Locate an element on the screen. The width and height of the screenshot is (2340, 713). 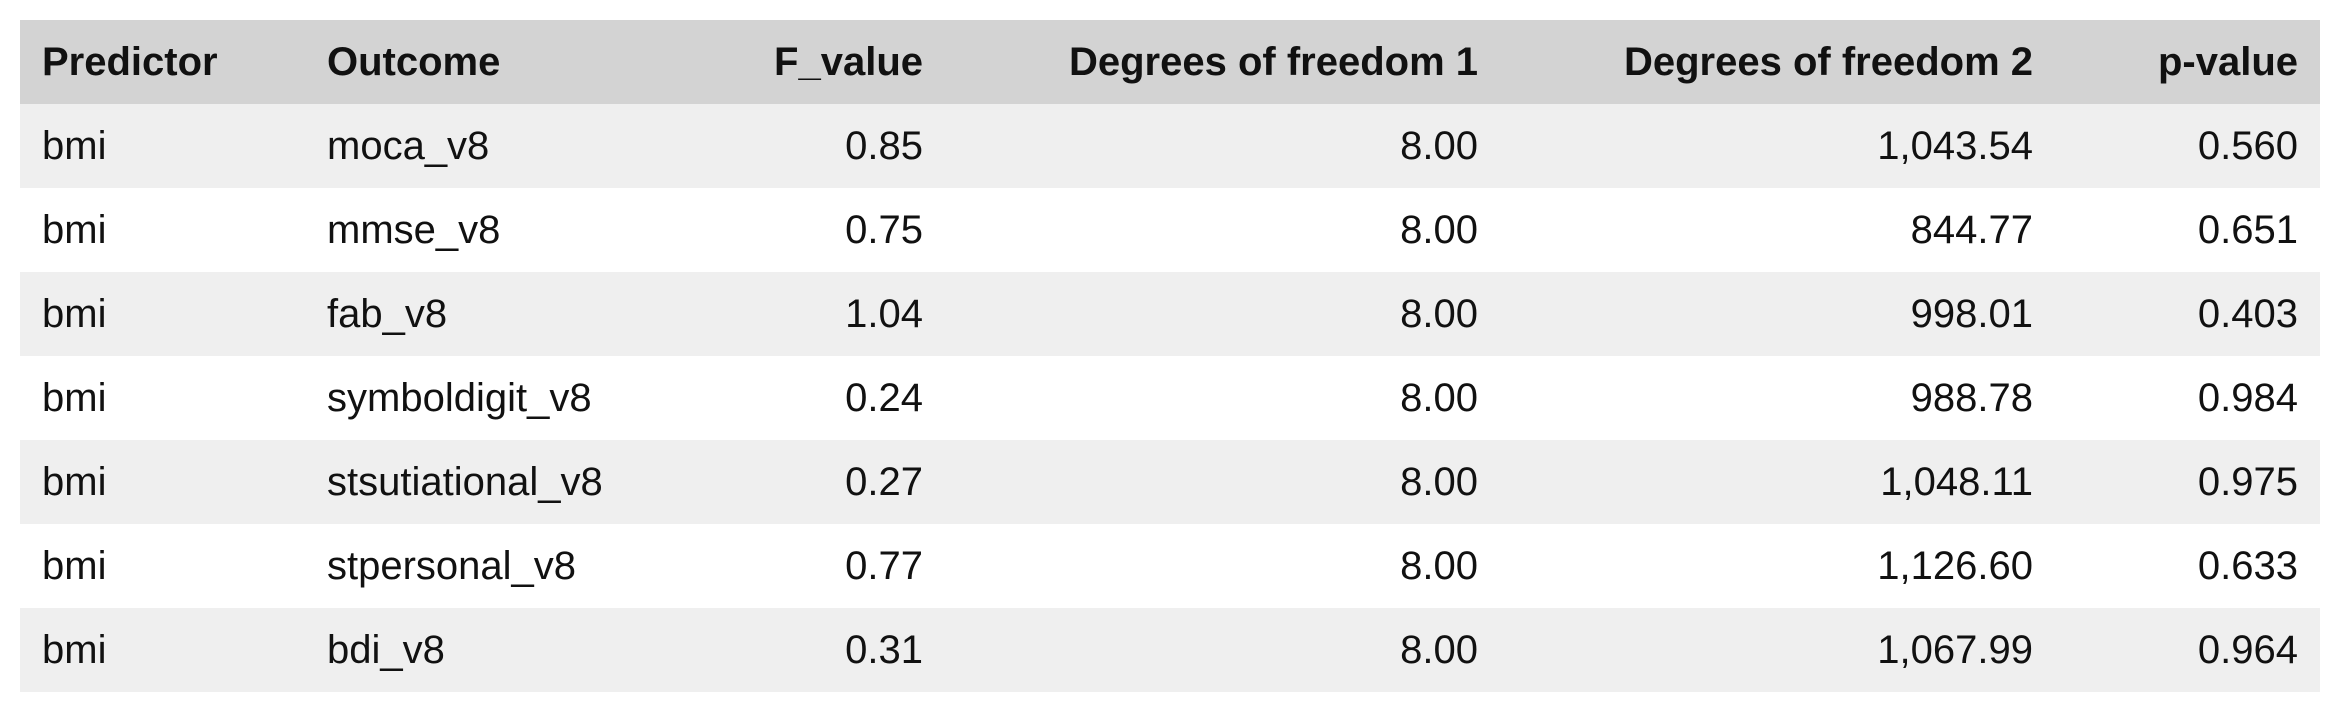
cell-p-value: 0.403 is located at coordinates (2187, 314).